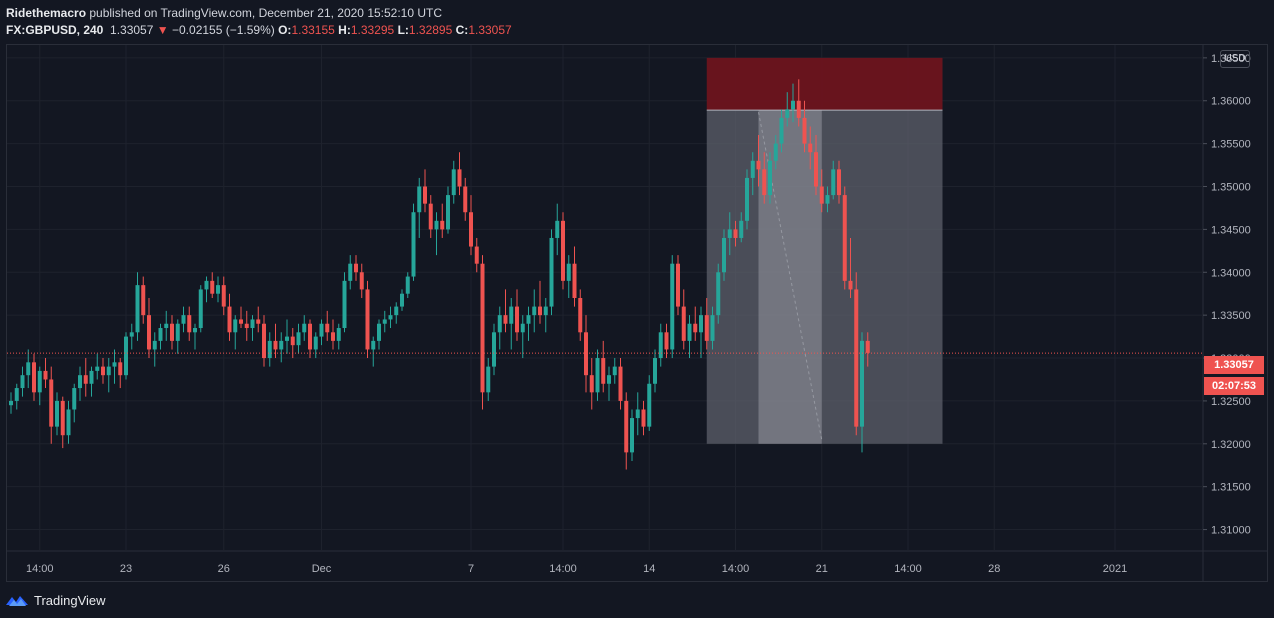 This screenshot has height=618, width=1274. Describe the element at coordinates (403, 30) in the screenshot. I see `low-label: L:` at that location.